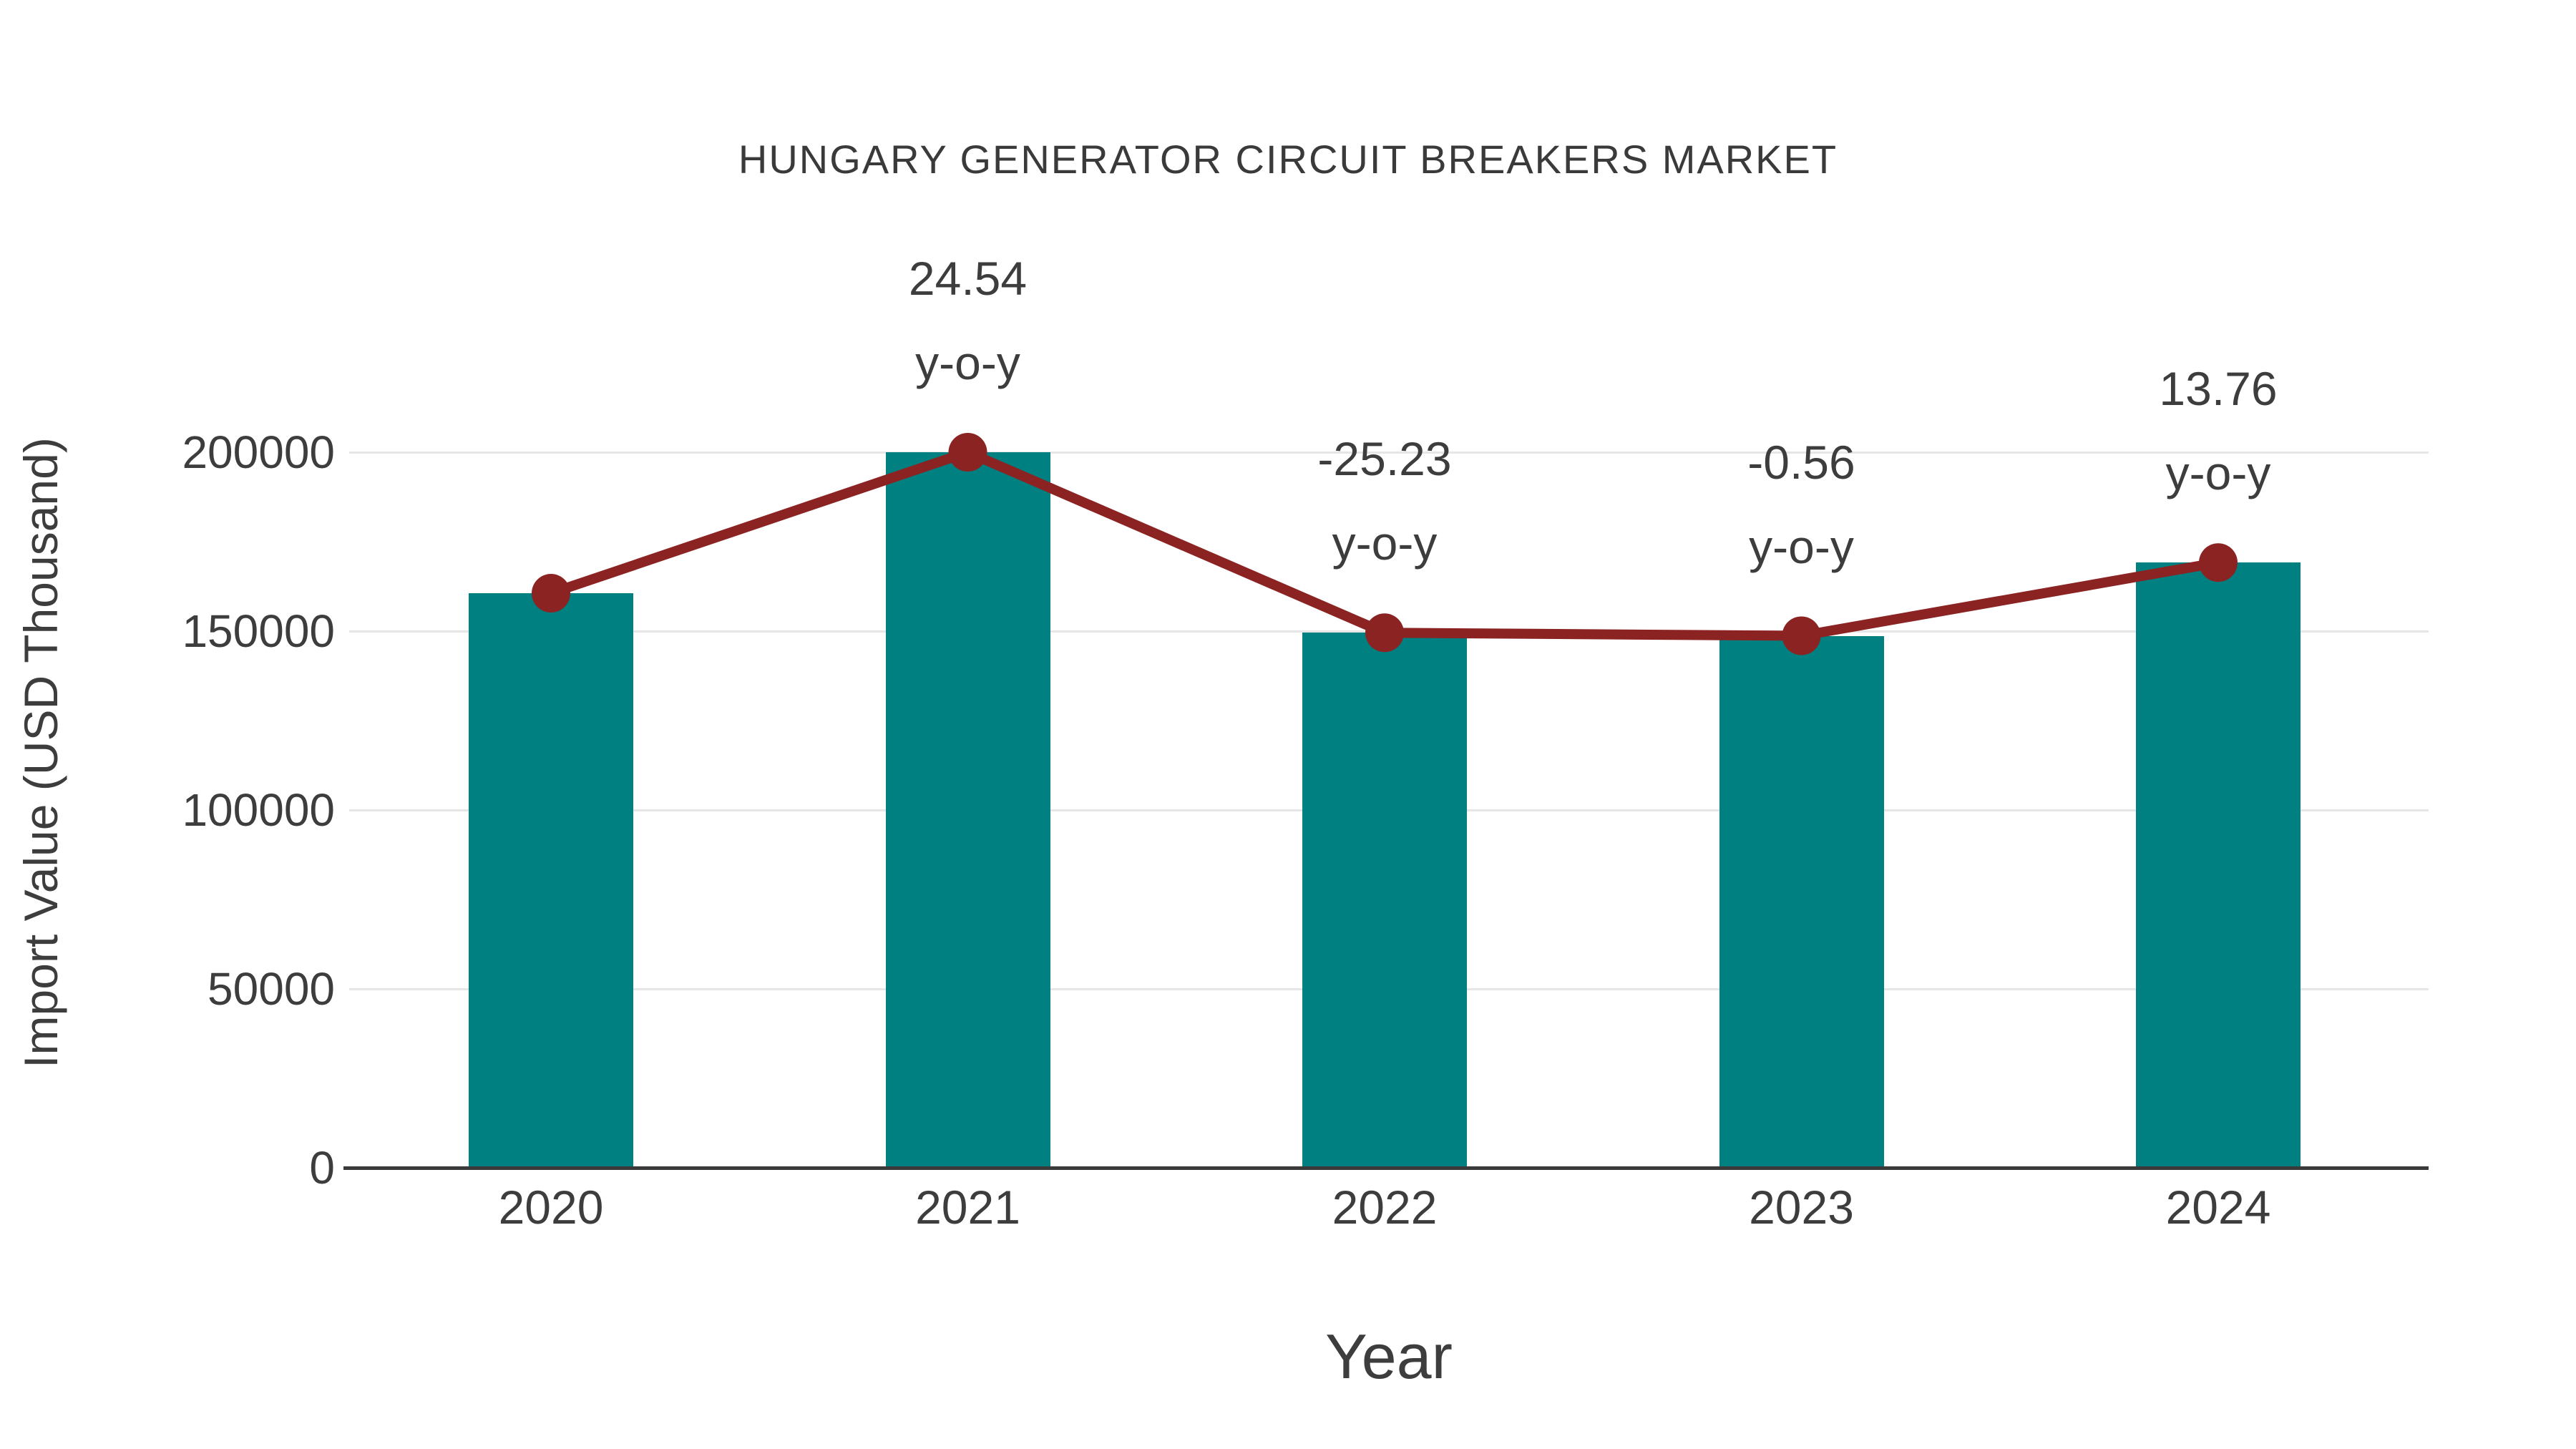  I want to click on yoy-annotation-2023: -0.56 y-o-y, so click(1802, 504).